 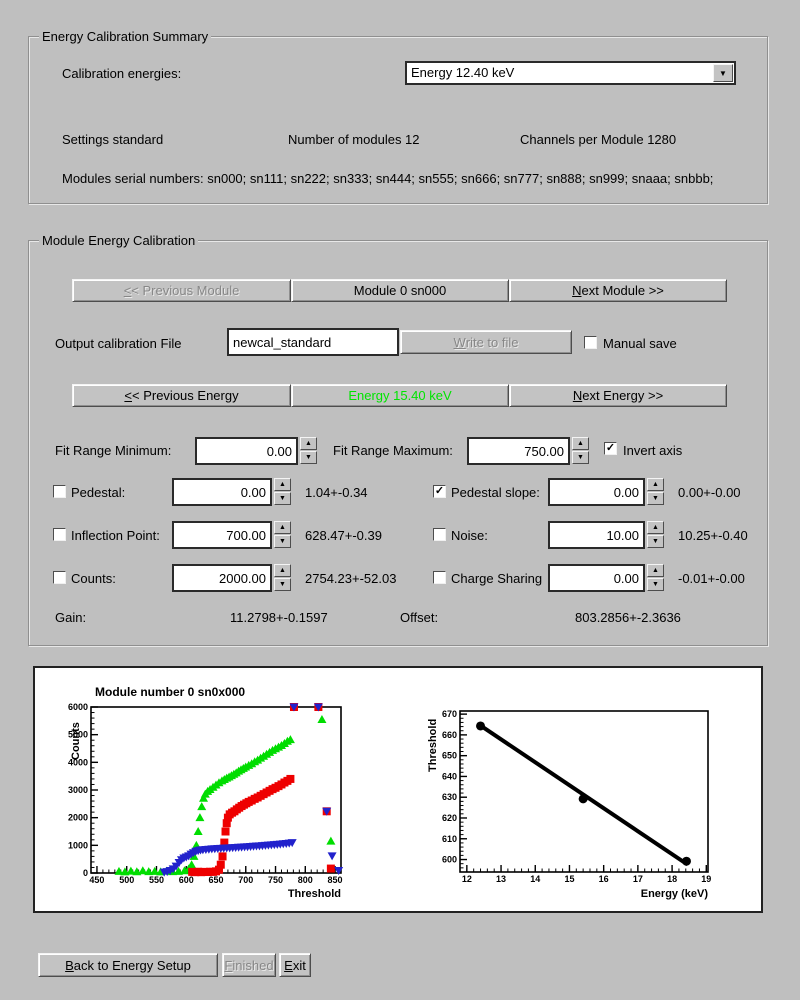 What do you see at coordinates (598, 139) in the screenshot?
I see `channels-per-module-label: Channels per Module 1280` at bounding box center [598, 139].